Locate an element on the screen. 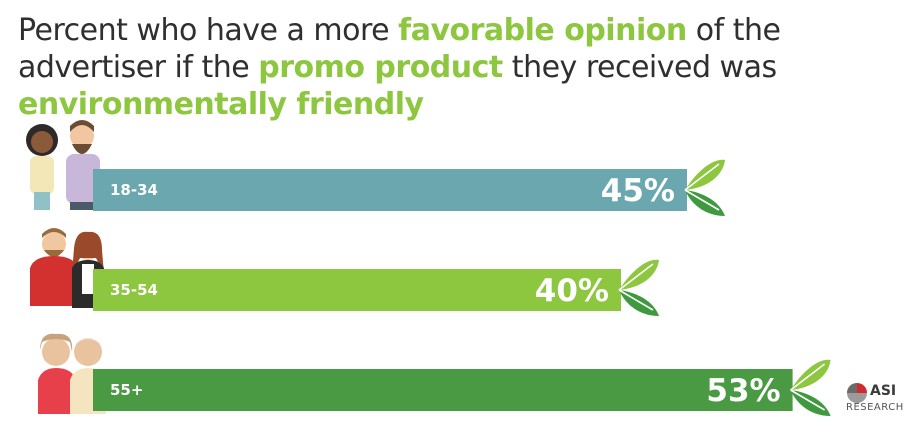 Image resolution: width=920 pixels, height=432 pixels. logo-name: ASI is located at coordinates (883, 391).